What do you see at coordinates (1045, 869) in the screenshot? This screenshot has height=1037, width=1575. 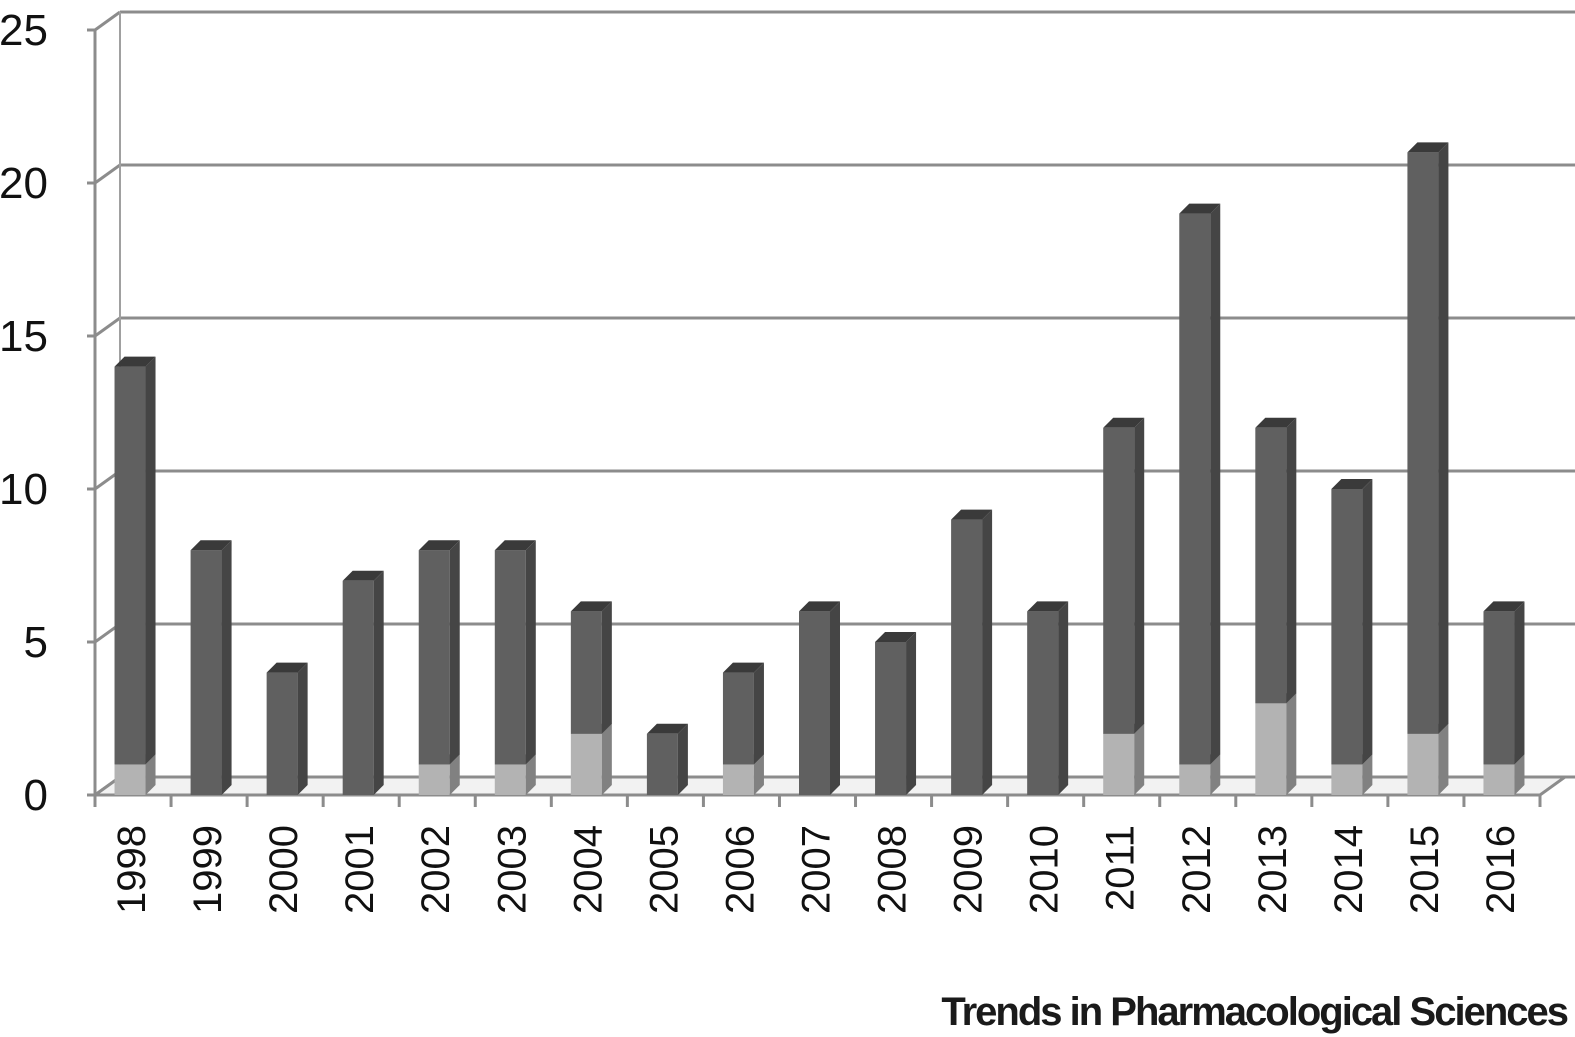 I see `x-tick-label: 2010` at bounding box center [1045, 869].